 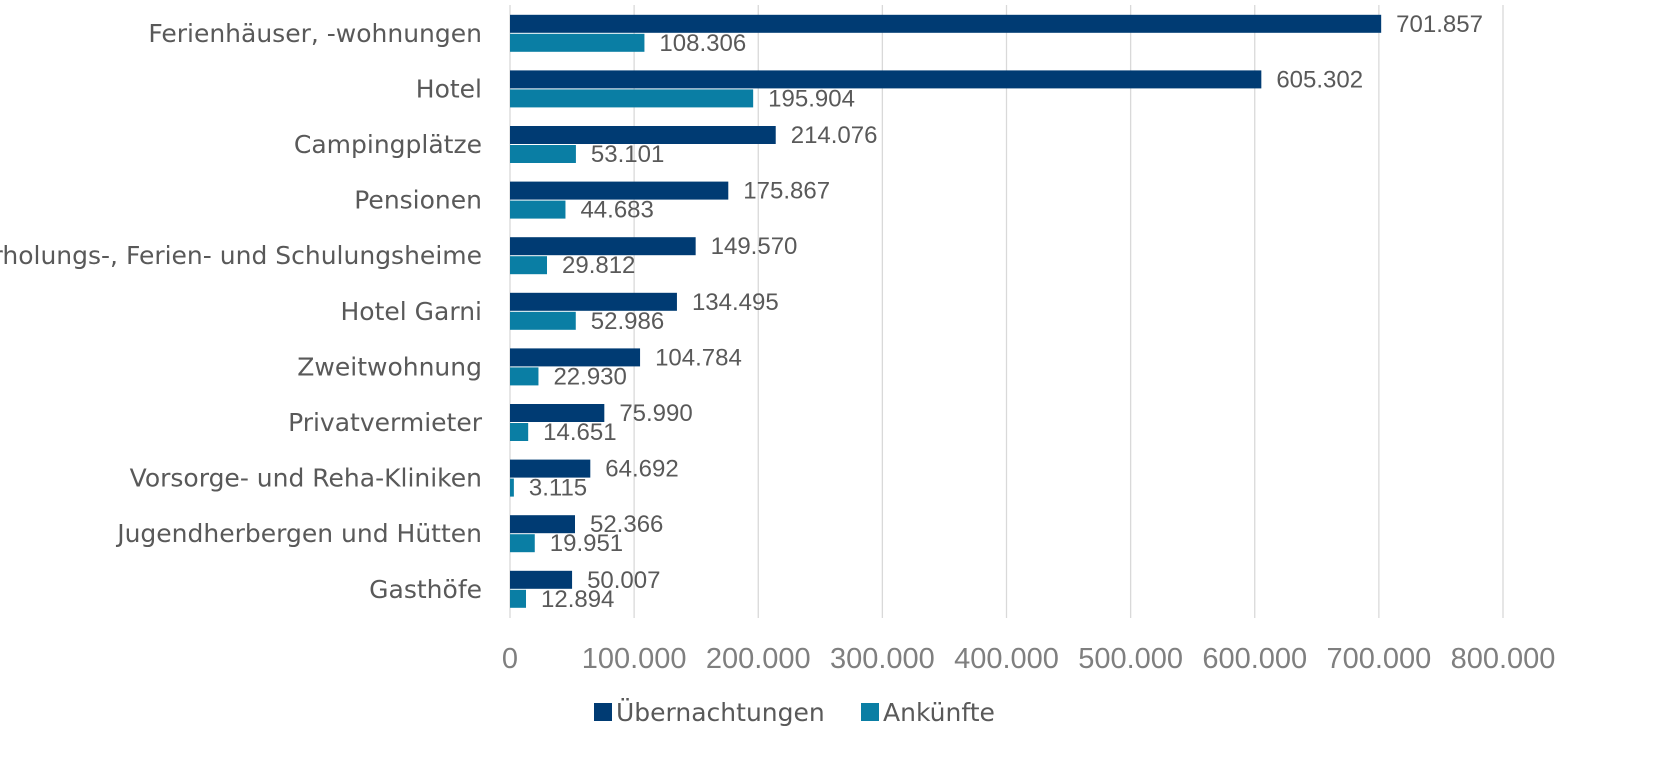 What do you see at coordinates (1503, 659) in the screenshot?
I see `x-tick-label-8: 800.000` at bounding box center [1503, 659].